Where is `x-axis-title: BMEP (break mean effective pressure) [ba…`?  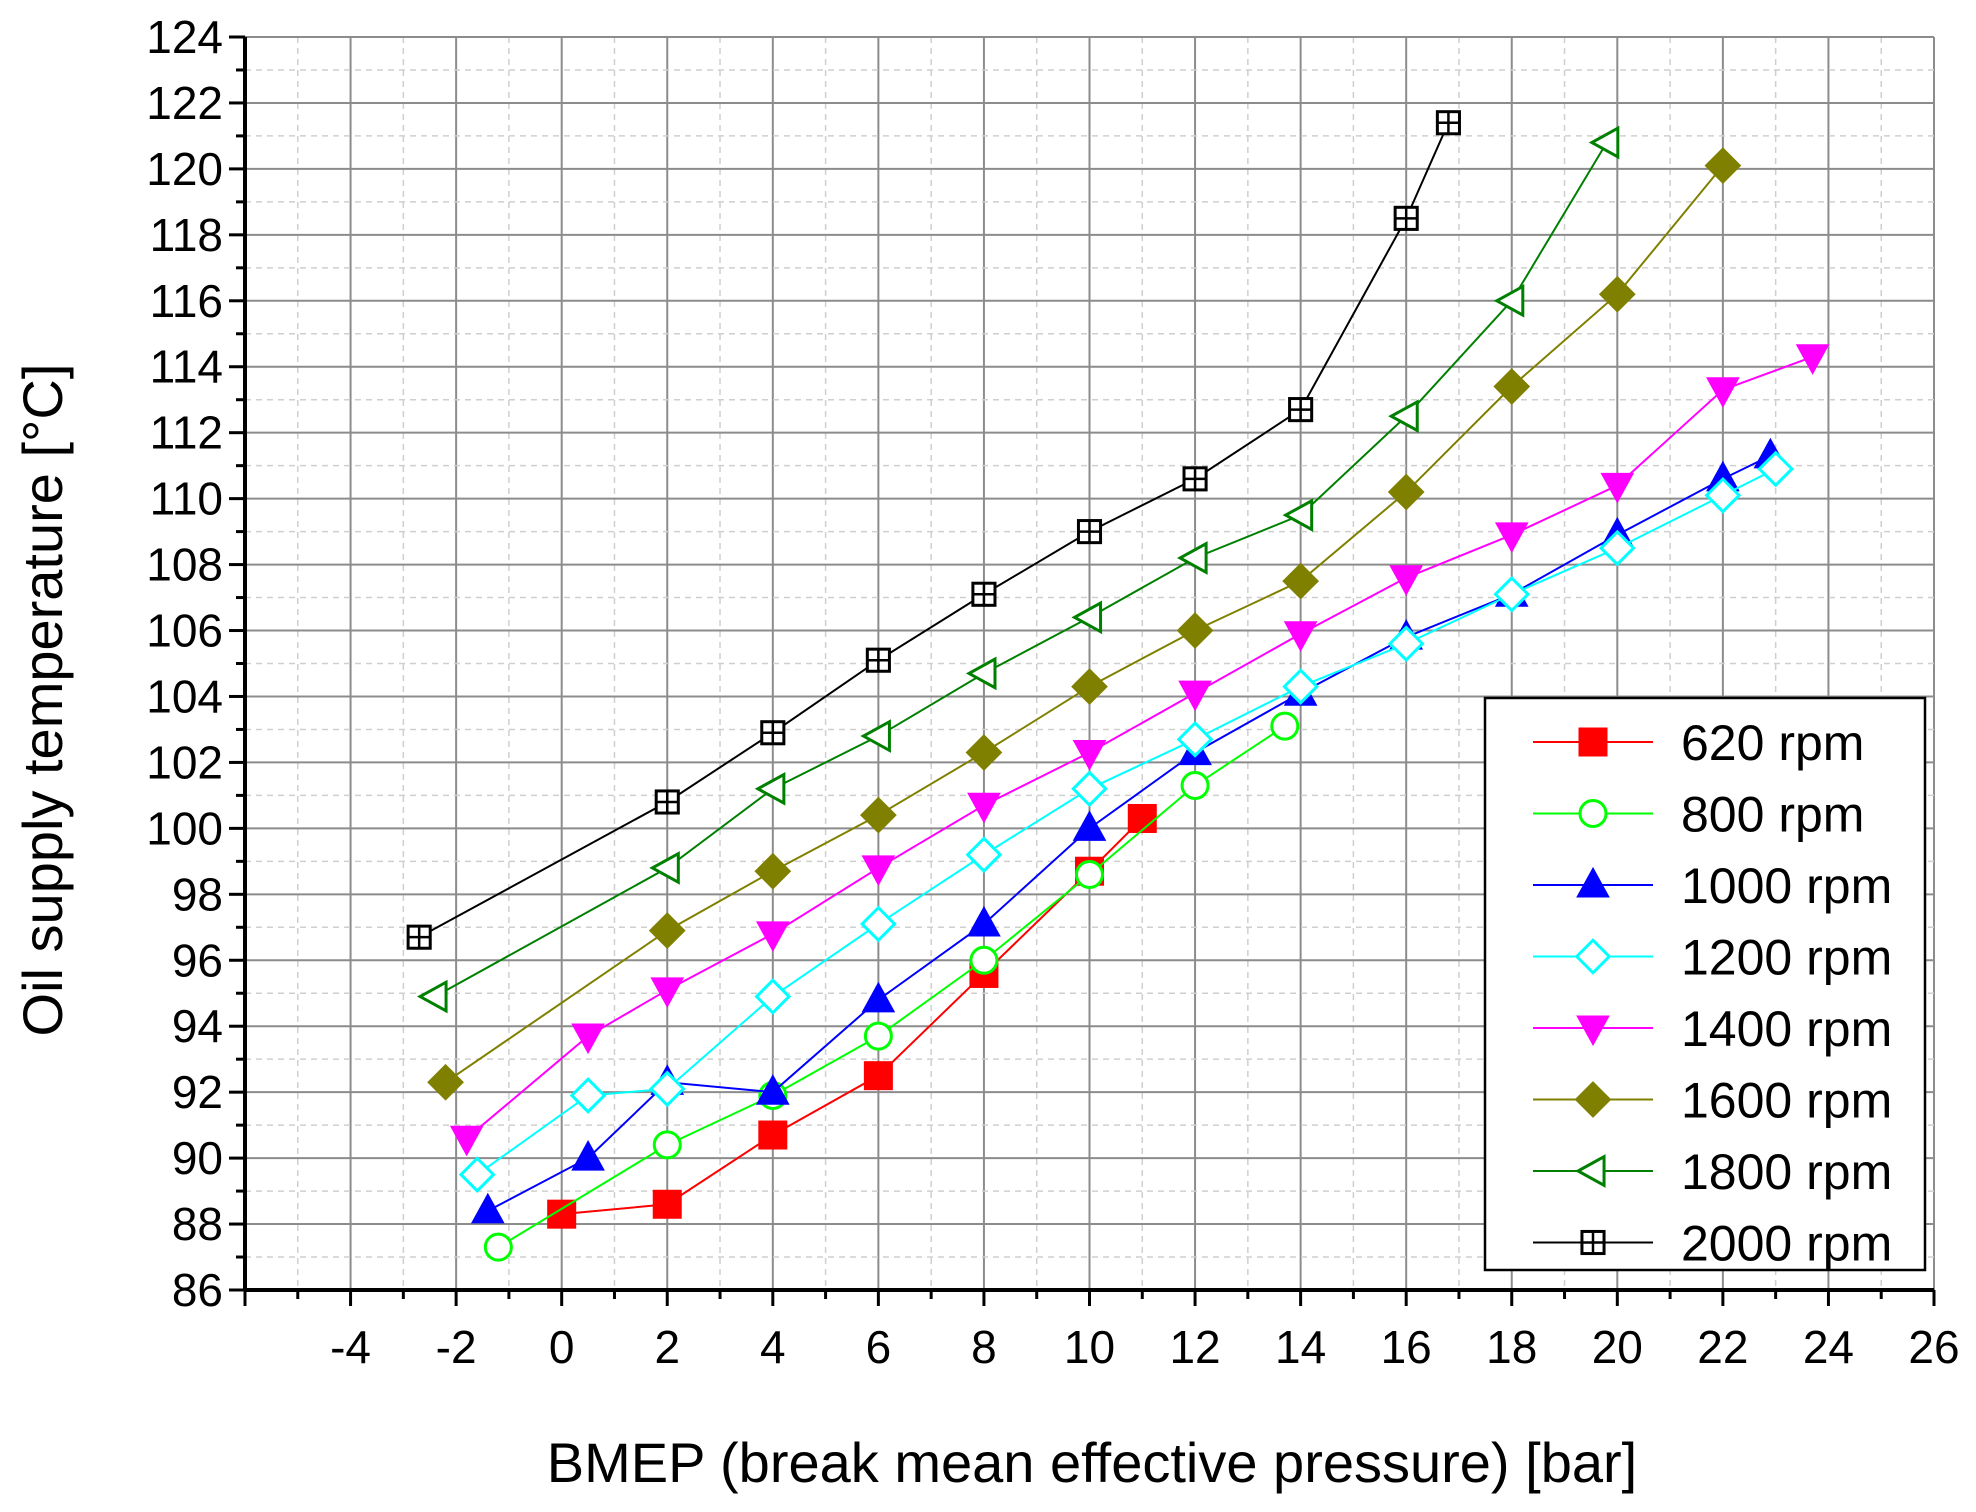
x-axis-title: BMEP (break mean effective pressure) [ba… is located at coordinates (1092, 1462).